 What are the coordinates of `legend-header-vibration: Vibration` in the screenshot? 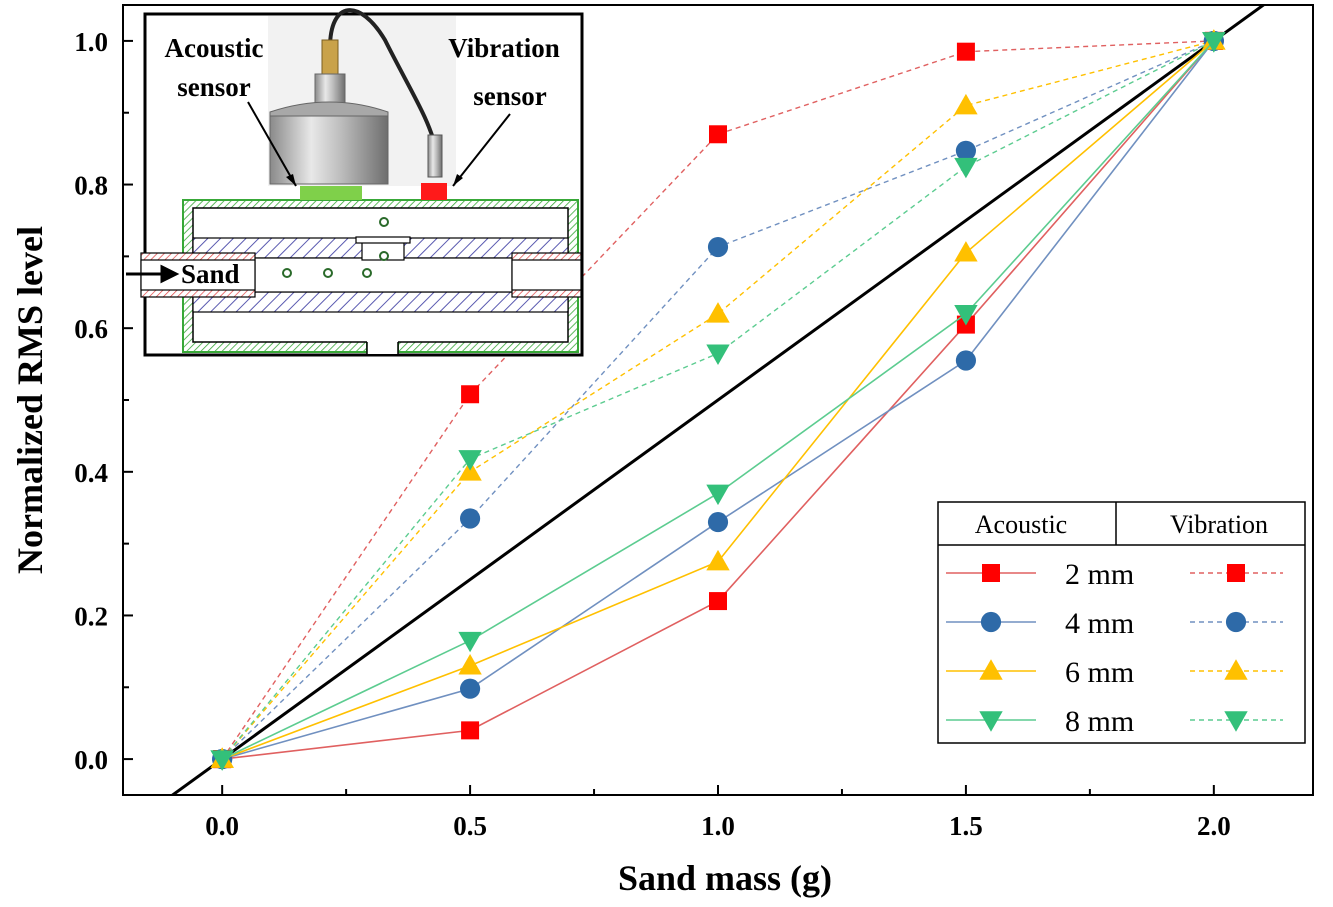 It's located at (1219, 524).